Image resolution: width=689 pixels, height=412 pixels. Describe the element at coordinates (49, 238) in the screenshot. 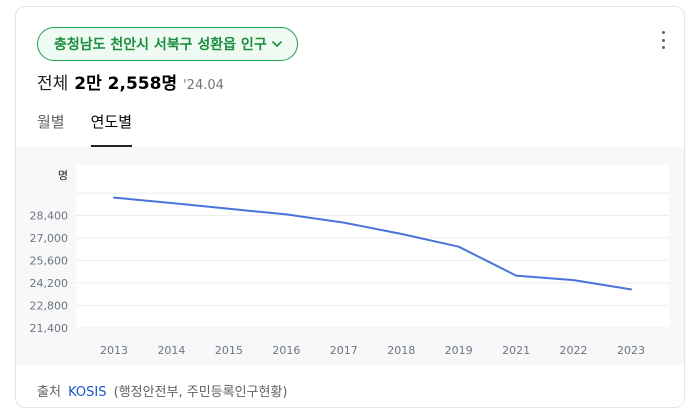

I see `y-tick-label: 27,000` at that location.